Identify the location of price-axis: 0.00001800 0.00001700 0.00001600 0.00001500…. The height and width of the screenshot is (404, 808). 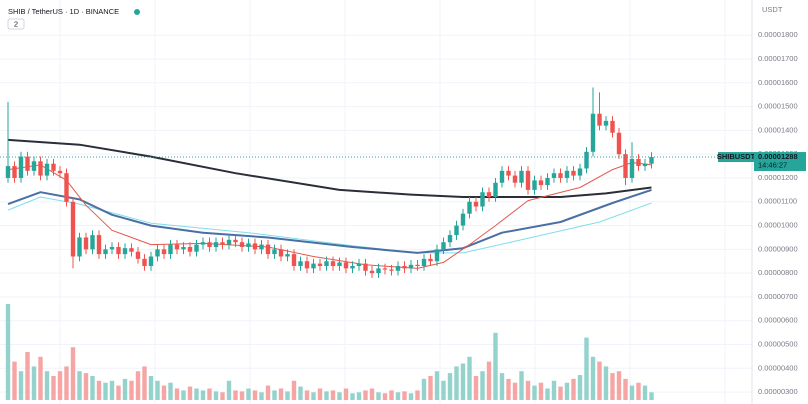
(761, 202).